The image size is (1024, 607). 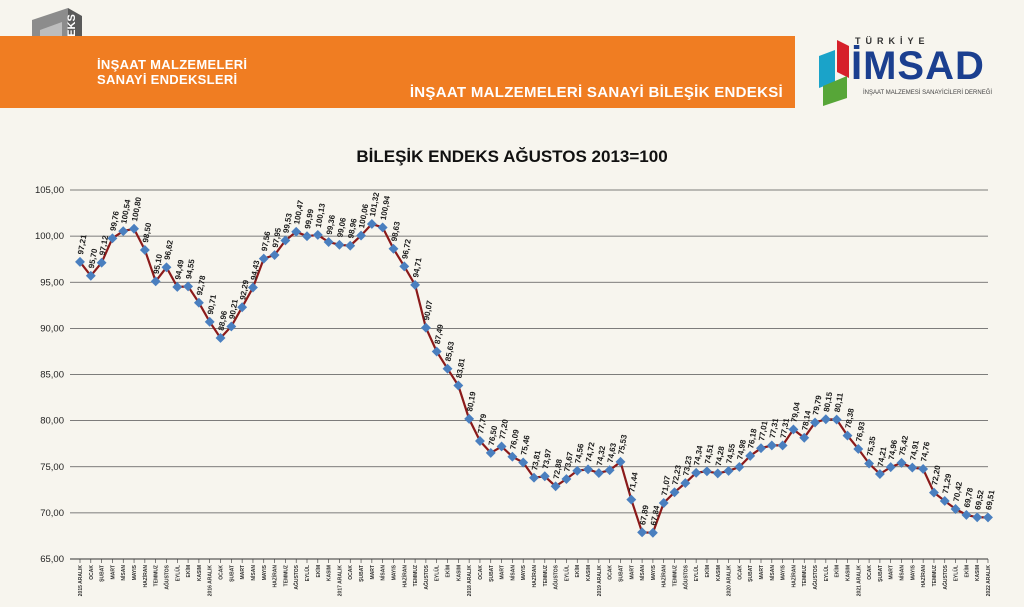 I want to click on brand-top: TÜRKİYE, so click(x=892, y=41).